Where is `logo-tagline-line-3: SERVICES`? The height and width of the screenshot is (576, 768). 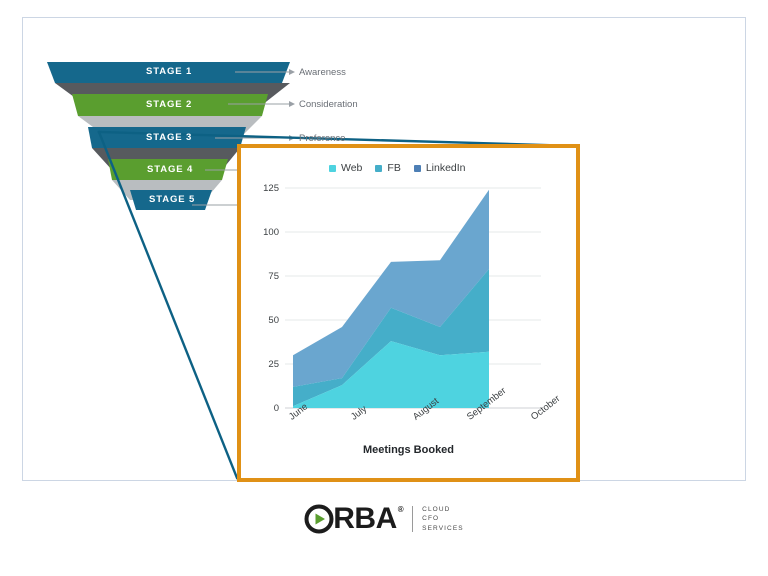 logo-tagline-line-3: SERVICES is located at coordinates (443, 528).